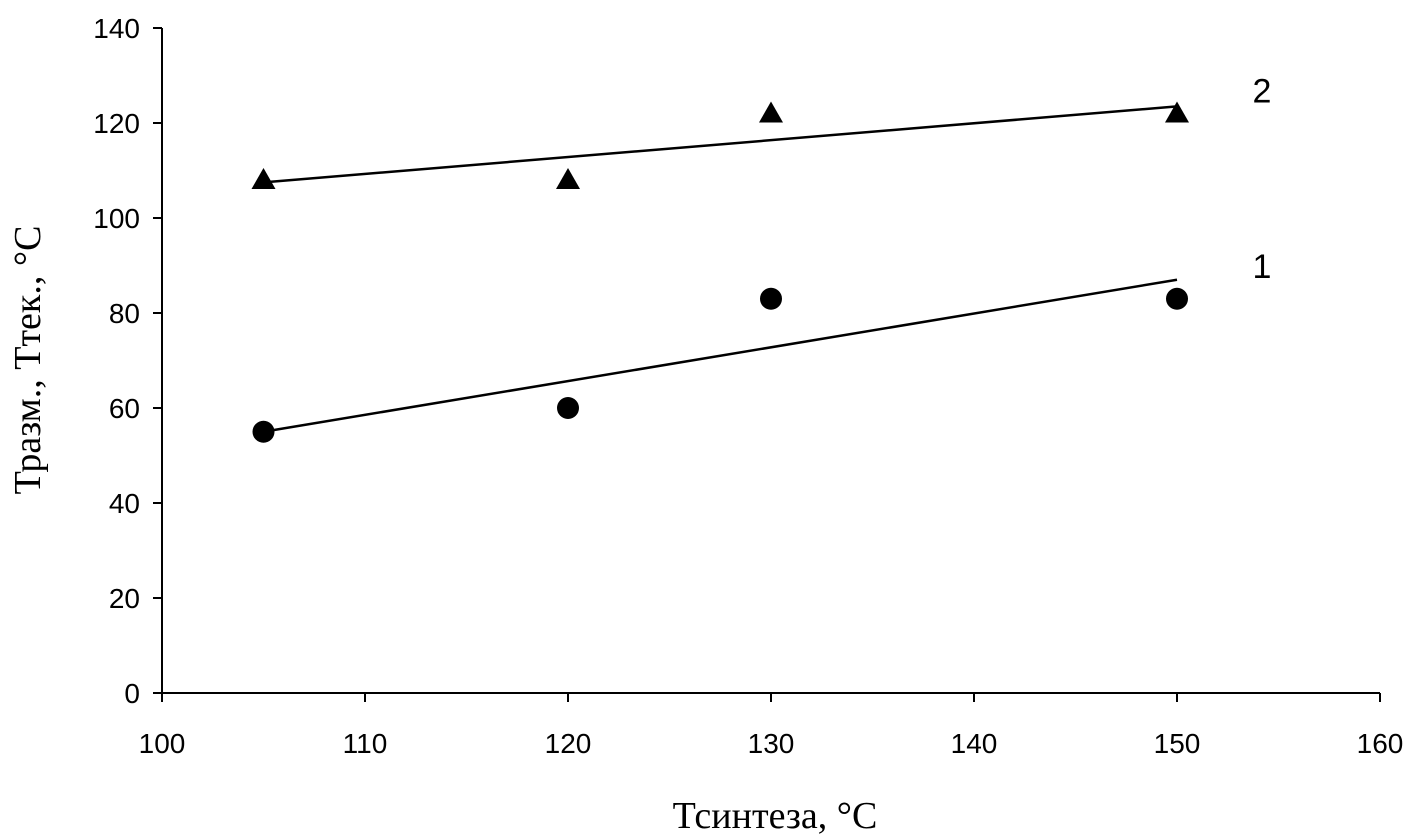 Image resolution: width=1422 pixels, height=838 pixels. What do you see at coordinates (124, 598) in the screenshot?
I see `y-tick-label: 20` at bounding box center [124, 598].